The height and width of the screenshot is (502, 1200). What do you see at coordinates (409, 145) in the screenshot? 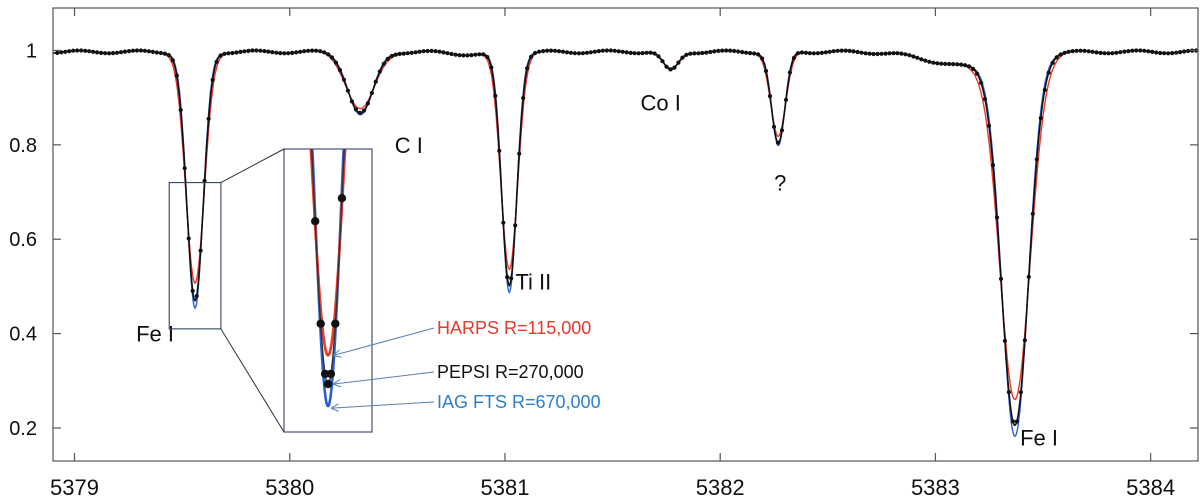
I see `line-label: C I` at bounding box center [409, 145].